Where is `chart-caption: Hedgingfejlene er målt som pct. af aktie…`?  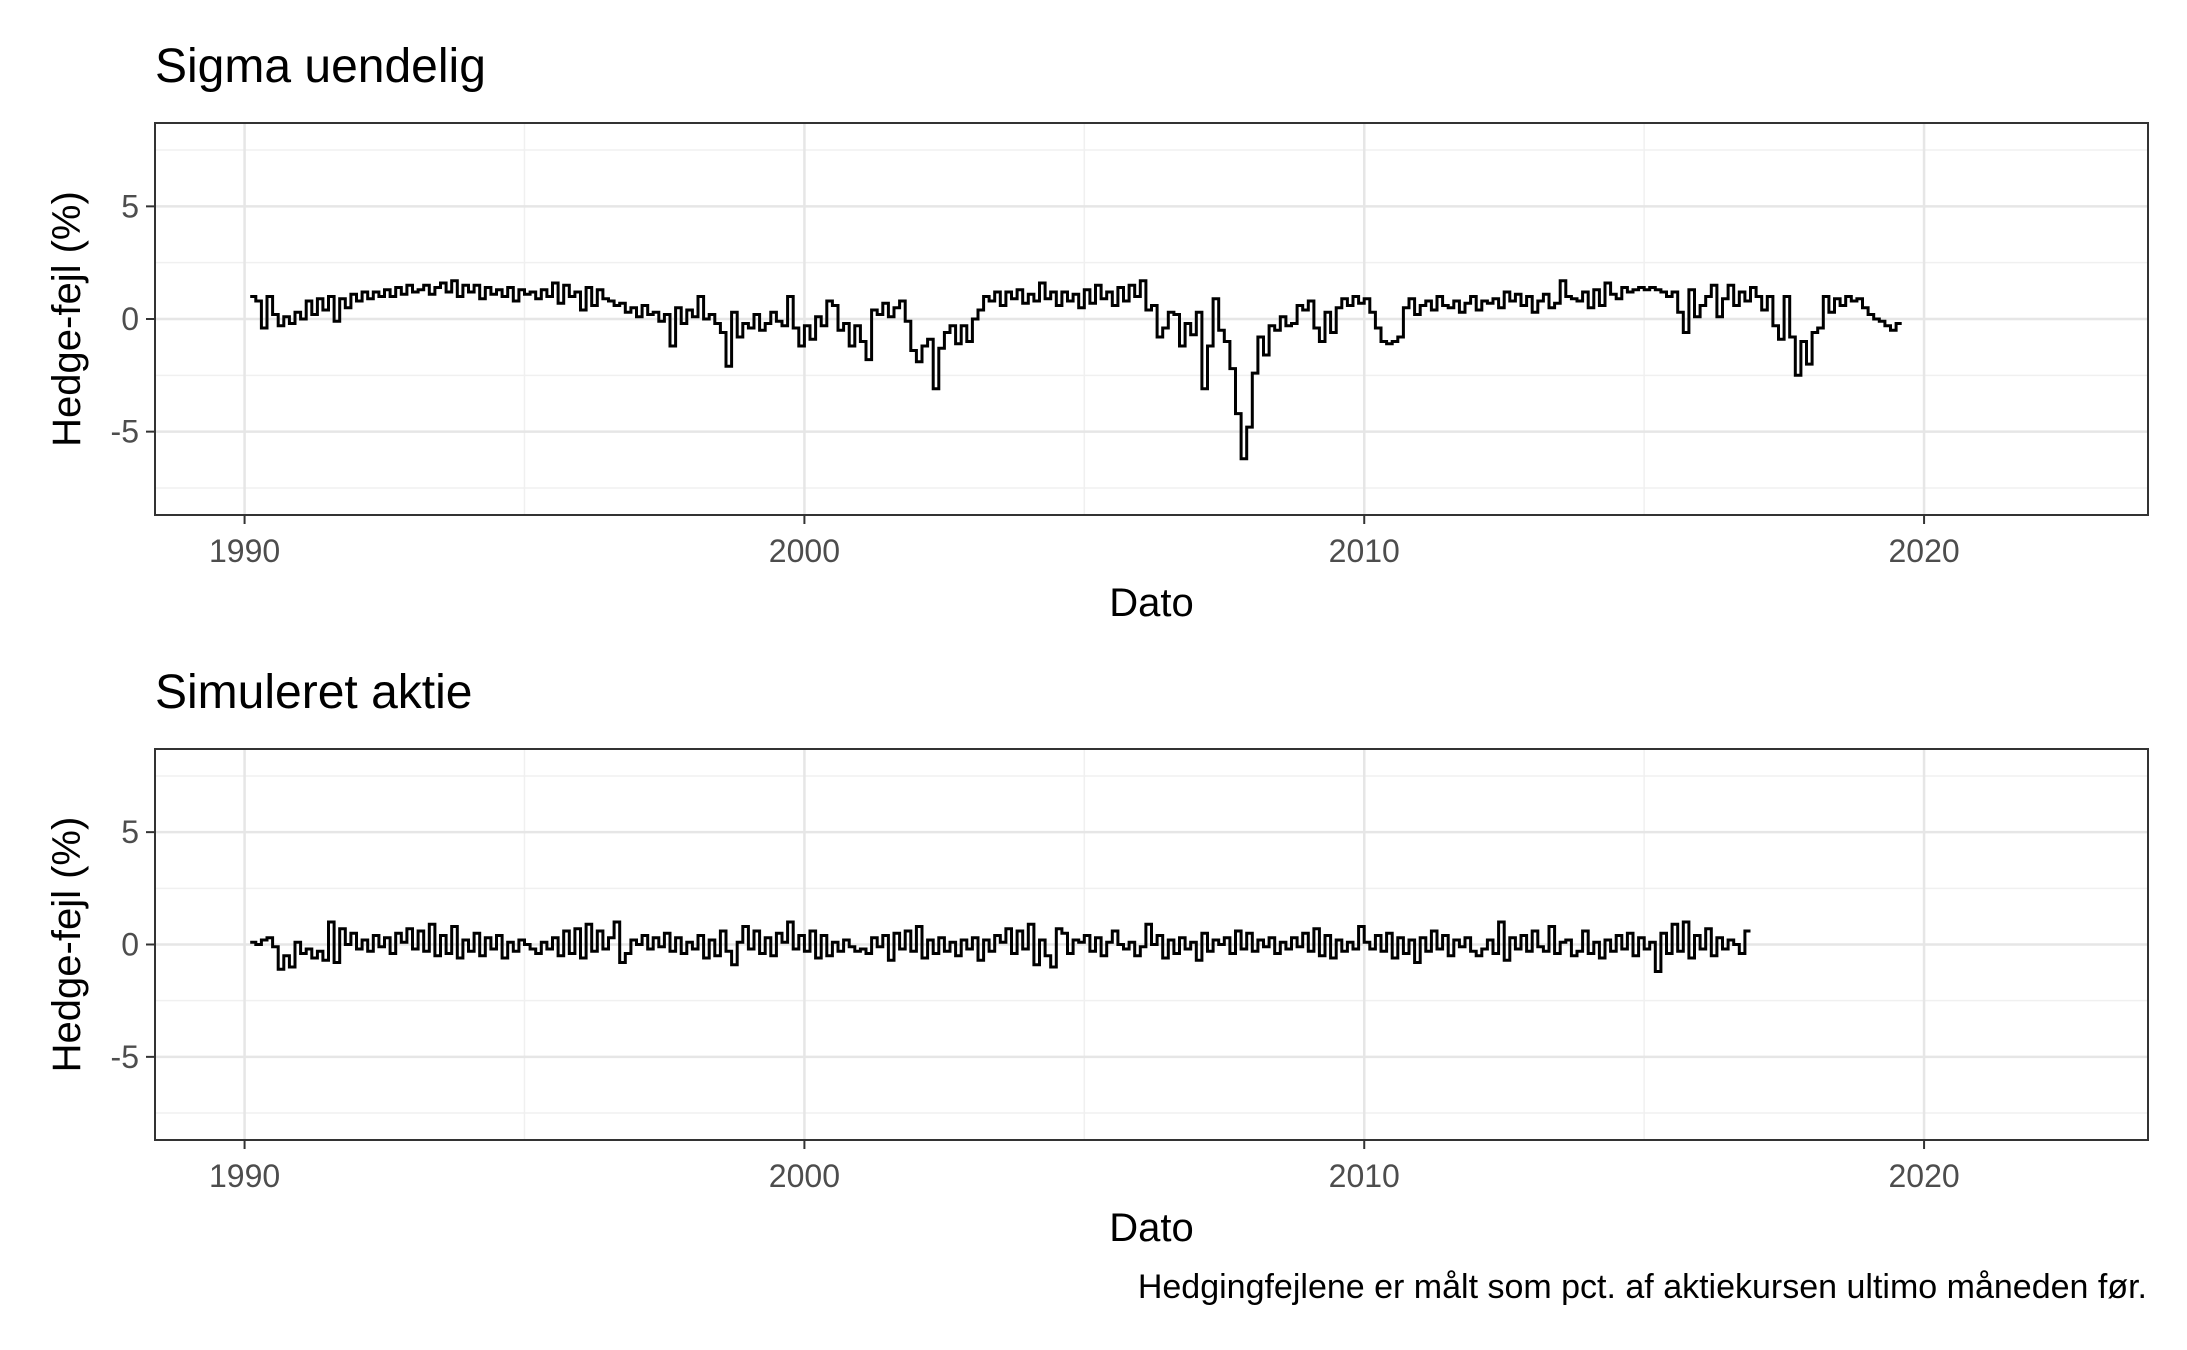 chart-caption: Hedgingfejlene er målt som pct. af aktie… is located at coordinates (1642, 1287).